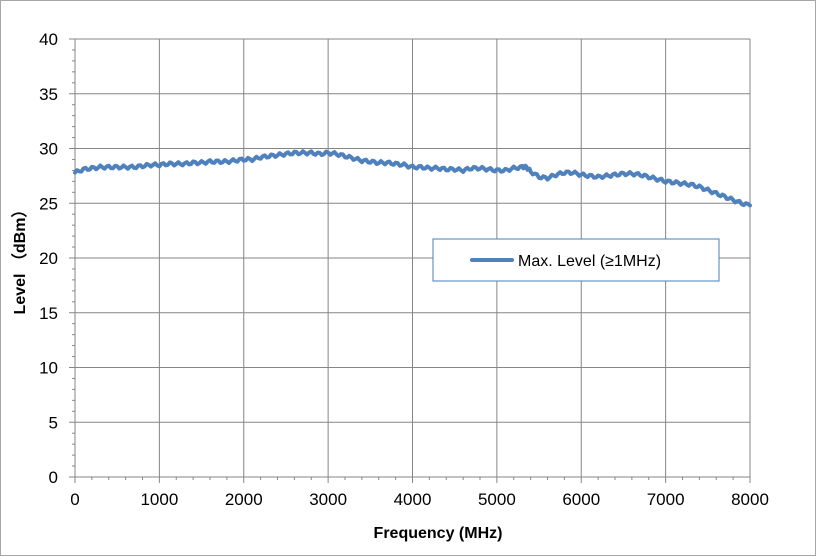 The height and width of the screenshot is (556, 816). I want to click on x-tick-label: 1000, so click(159, 499).